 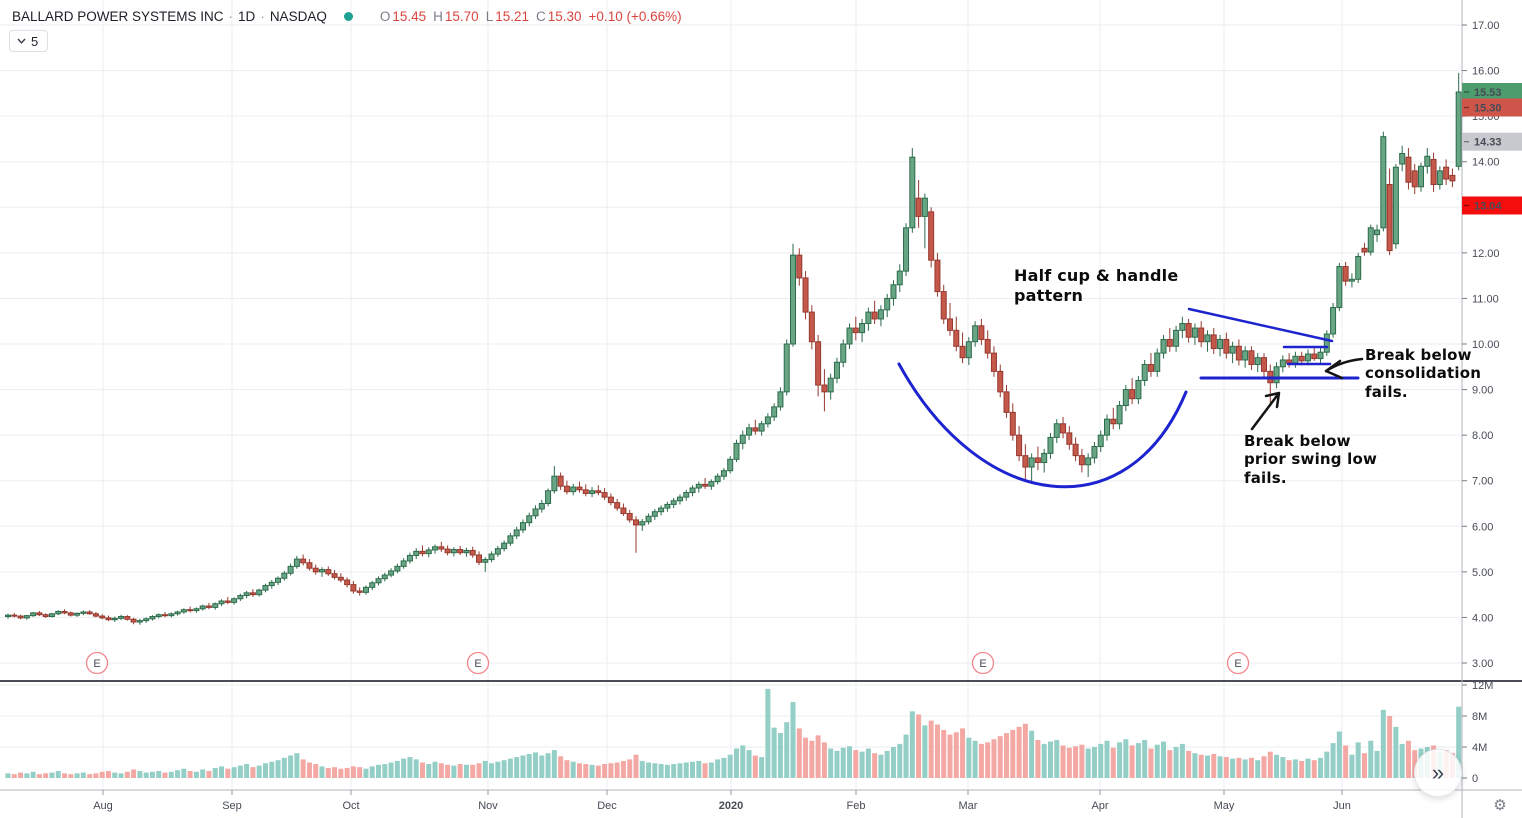 I want to click on interval-label: 1D, so click(x=247, y=16).